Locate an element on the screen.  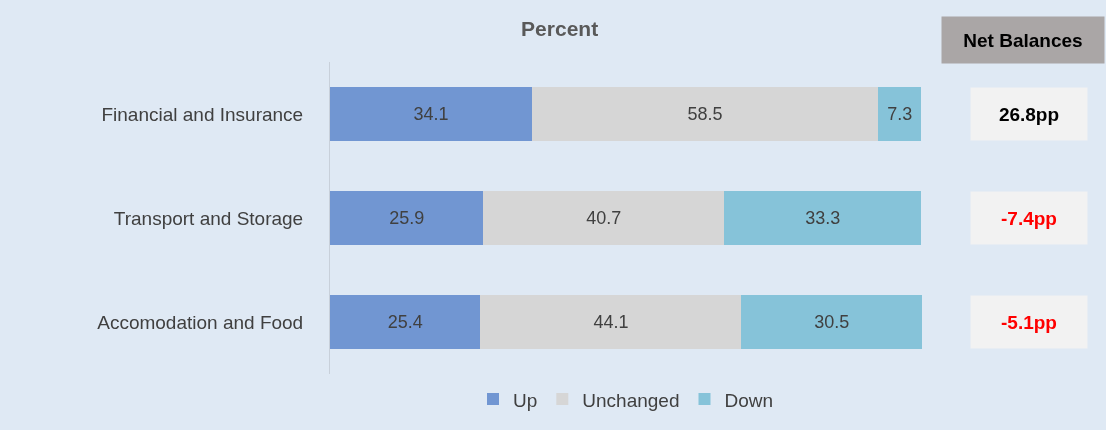
data-label: 44.1 is located at coordinates (611, 322).